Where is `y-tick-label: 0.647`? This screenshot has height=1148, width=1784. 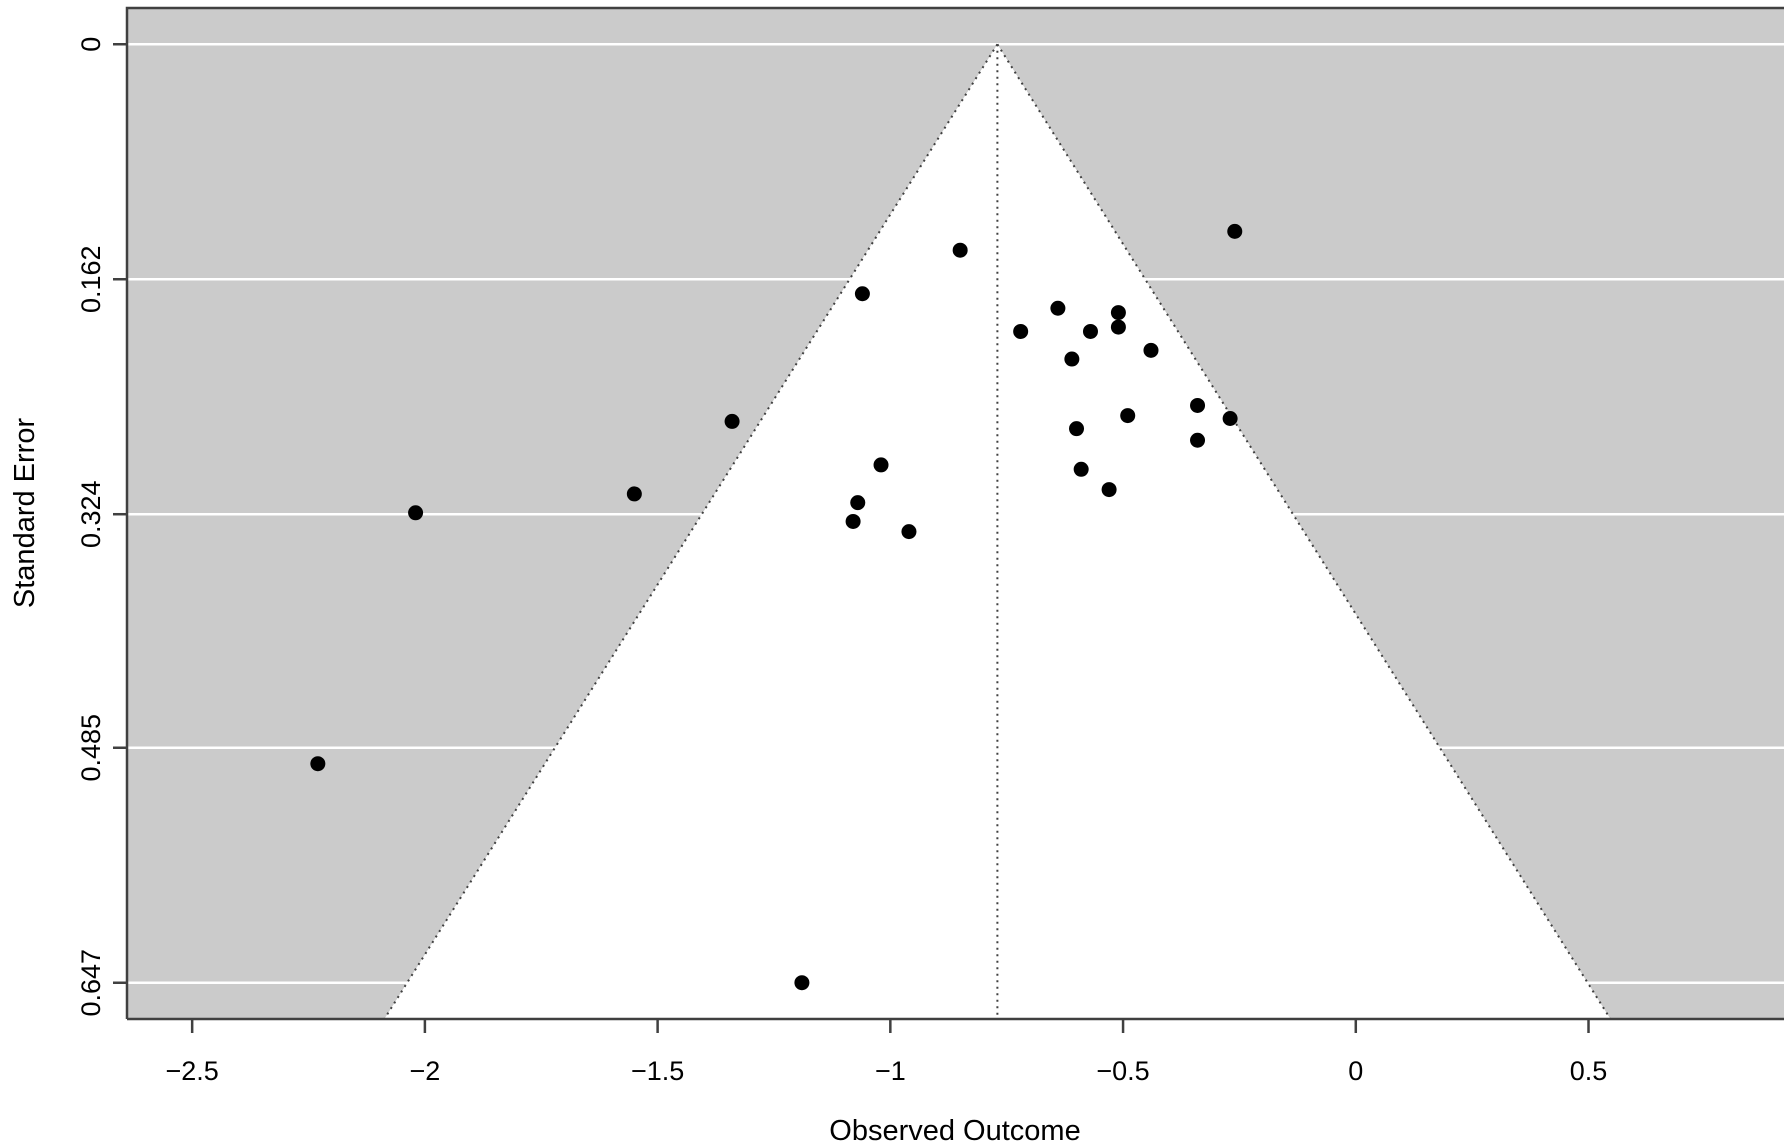 y-tick-label: 0.647 is located at coordinates (91, 983).